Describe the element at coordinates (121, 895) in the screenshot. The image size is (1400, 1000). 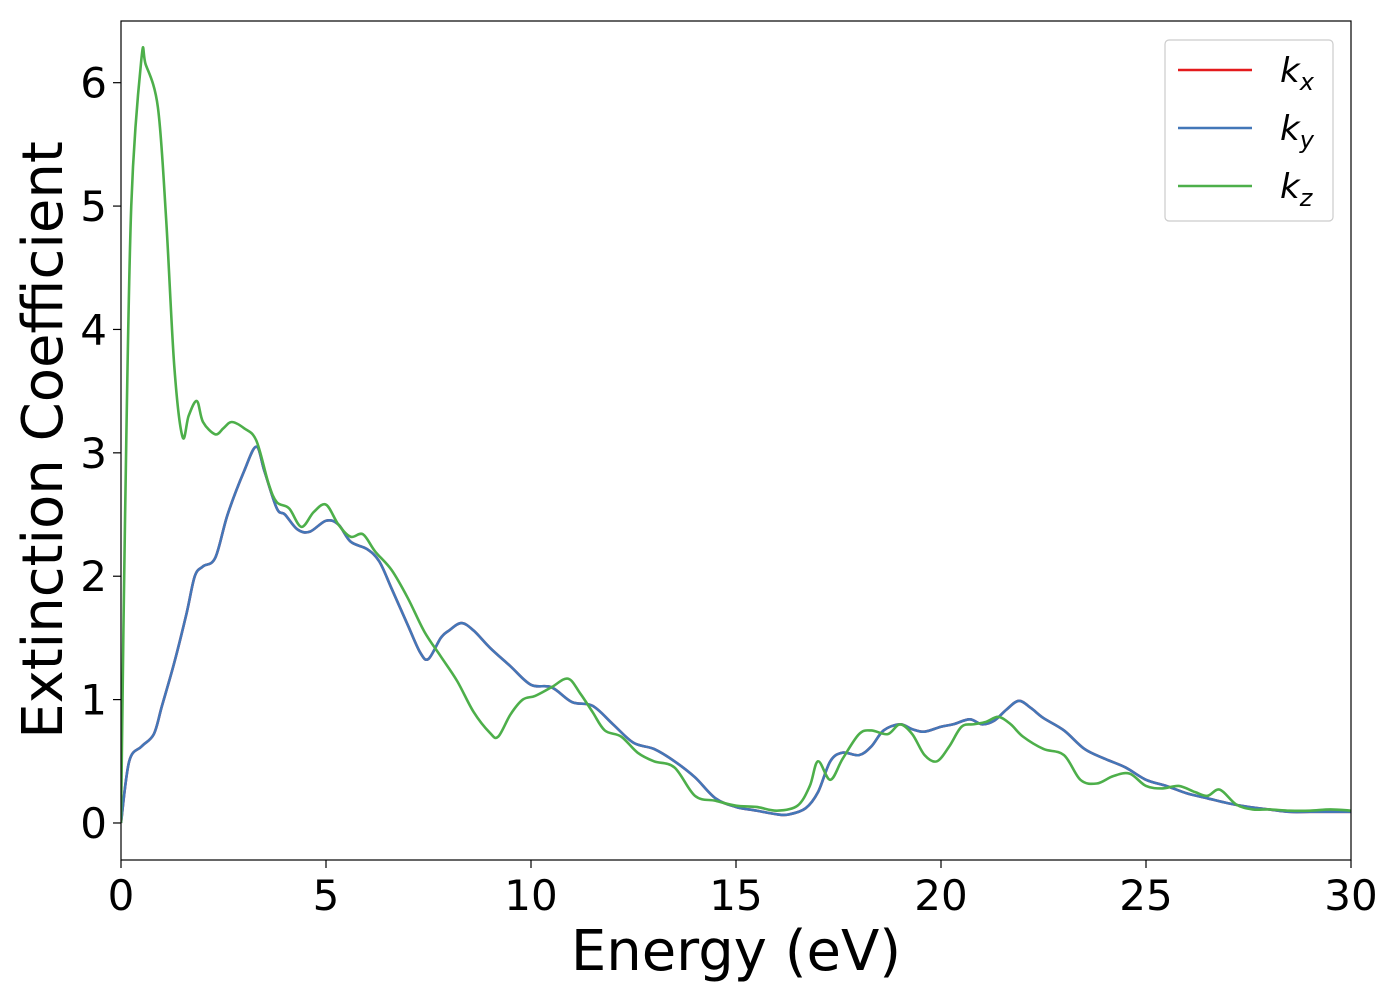
I see `x-tick-label: 0` at that location.